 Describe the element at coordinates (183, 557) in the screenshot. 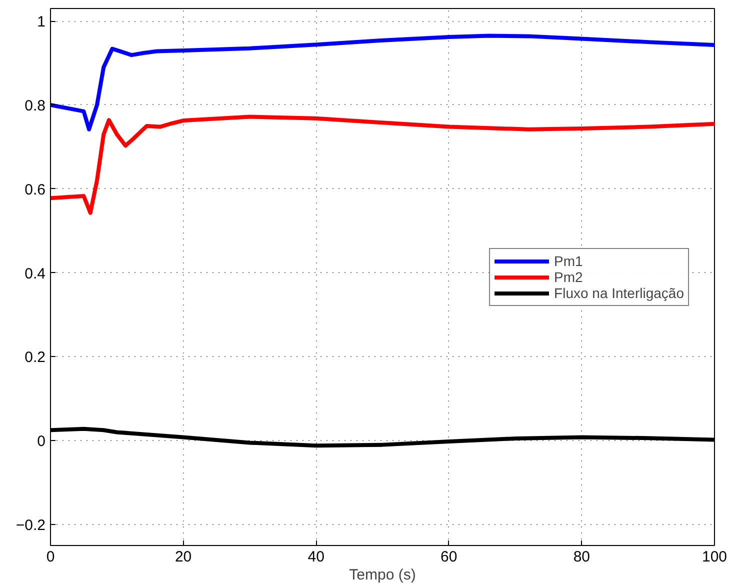

I see `x-tick-label: 20` at that location.